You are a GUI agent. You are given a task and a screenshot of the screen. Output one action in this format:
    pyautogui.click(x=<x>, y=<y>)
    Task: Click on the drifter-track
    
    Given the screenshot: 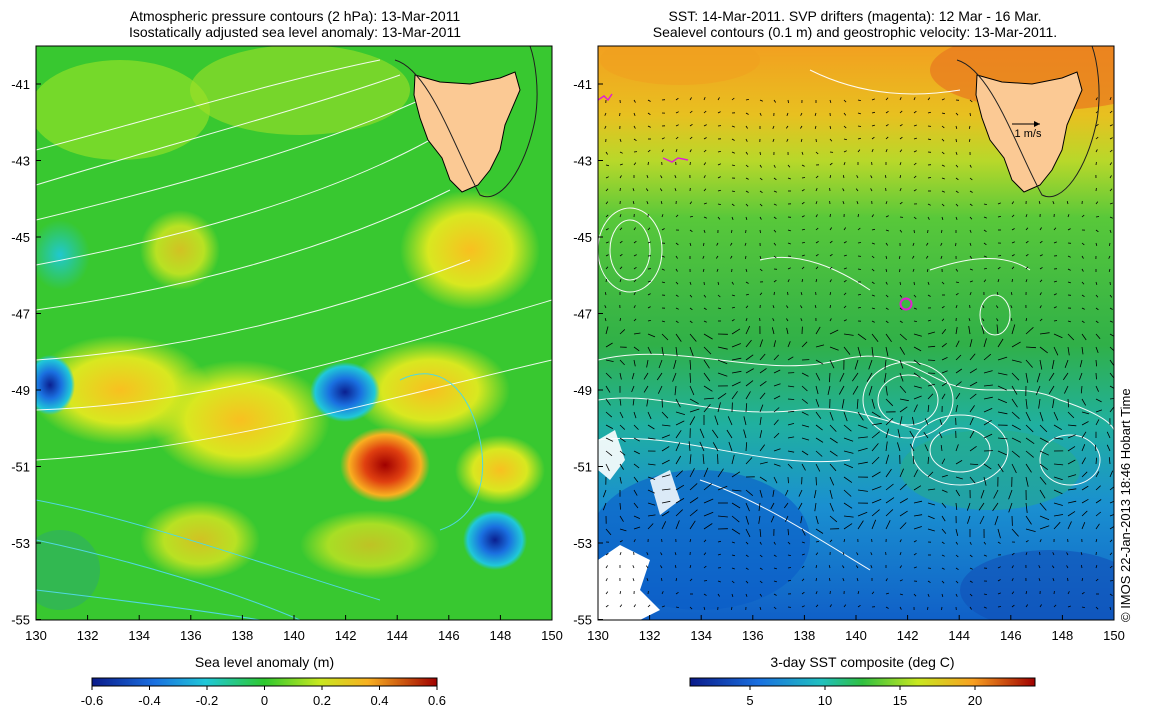 What is the action you would take?
    pyautogui.click(x=675, y=160)
    